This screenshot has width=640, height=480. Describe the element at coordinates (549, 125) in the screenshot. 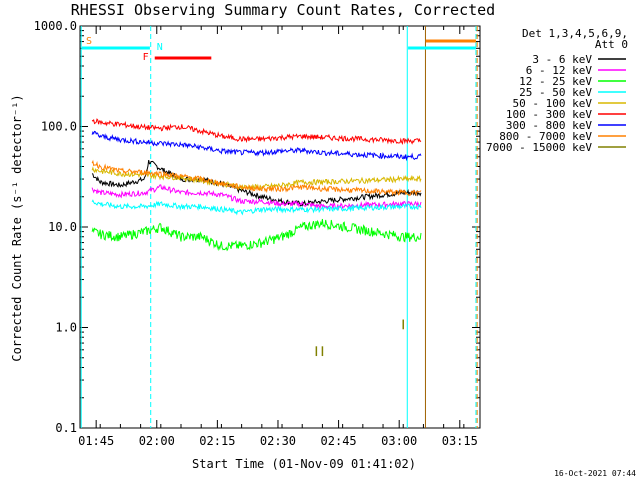

I see `legend-entry: 300 - 800 keV` at that location.